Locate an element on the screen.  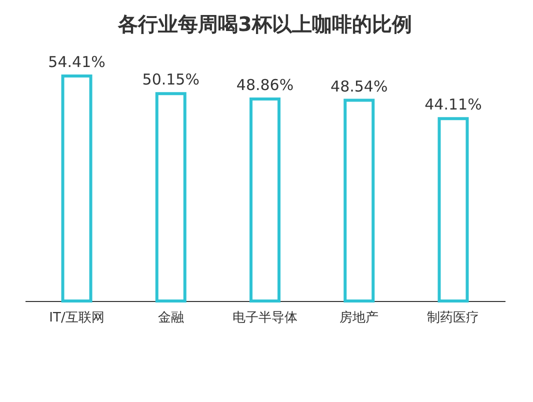
chart-title: 各行业每周喝3杯以上咖啡的比例 is located at coordinates (264, 24).